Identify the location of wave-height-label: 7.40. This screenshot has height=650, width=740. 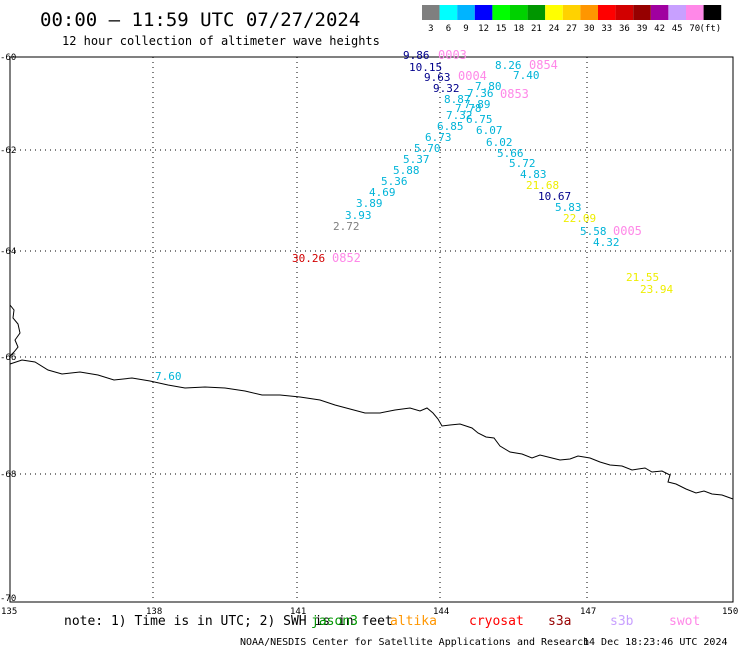
(526, 75).